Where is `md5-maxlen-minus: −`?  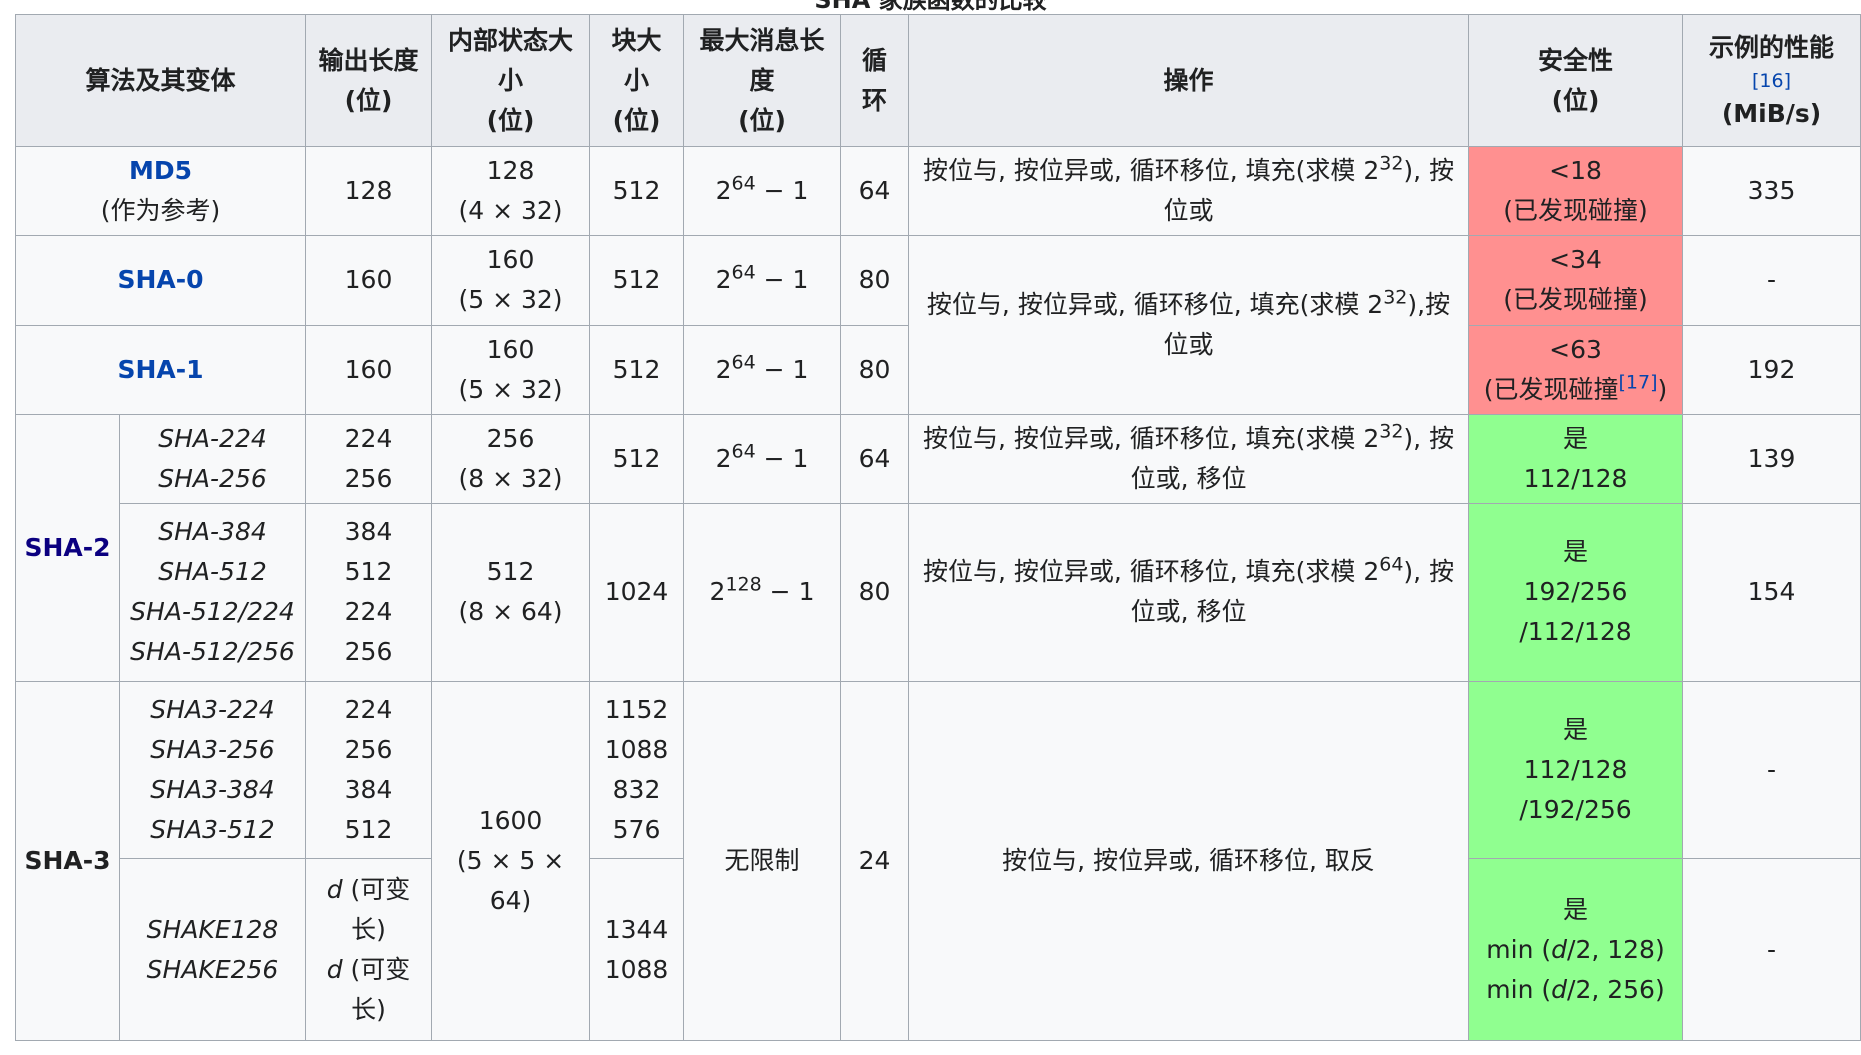
md5-maxlen-minus: − is located at coordinates (774, 191).